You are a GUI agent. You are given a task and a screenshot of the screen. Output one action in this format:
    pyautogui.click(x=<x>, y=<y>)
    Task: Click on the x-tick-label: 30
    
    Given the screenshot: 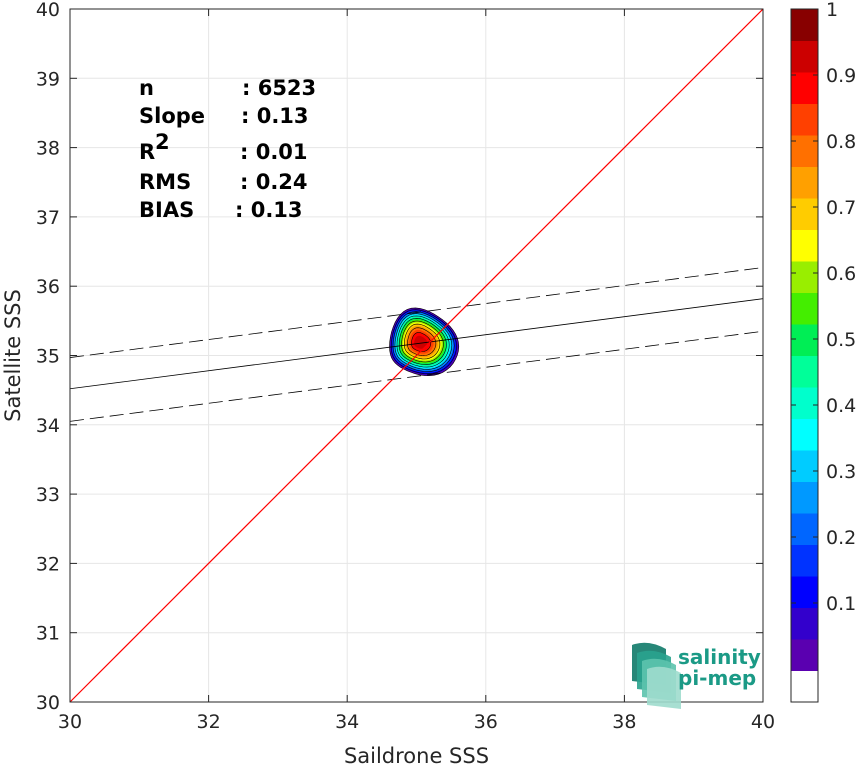 What is the action you would take?
    pyautogui.click(x=70, y=722)
    